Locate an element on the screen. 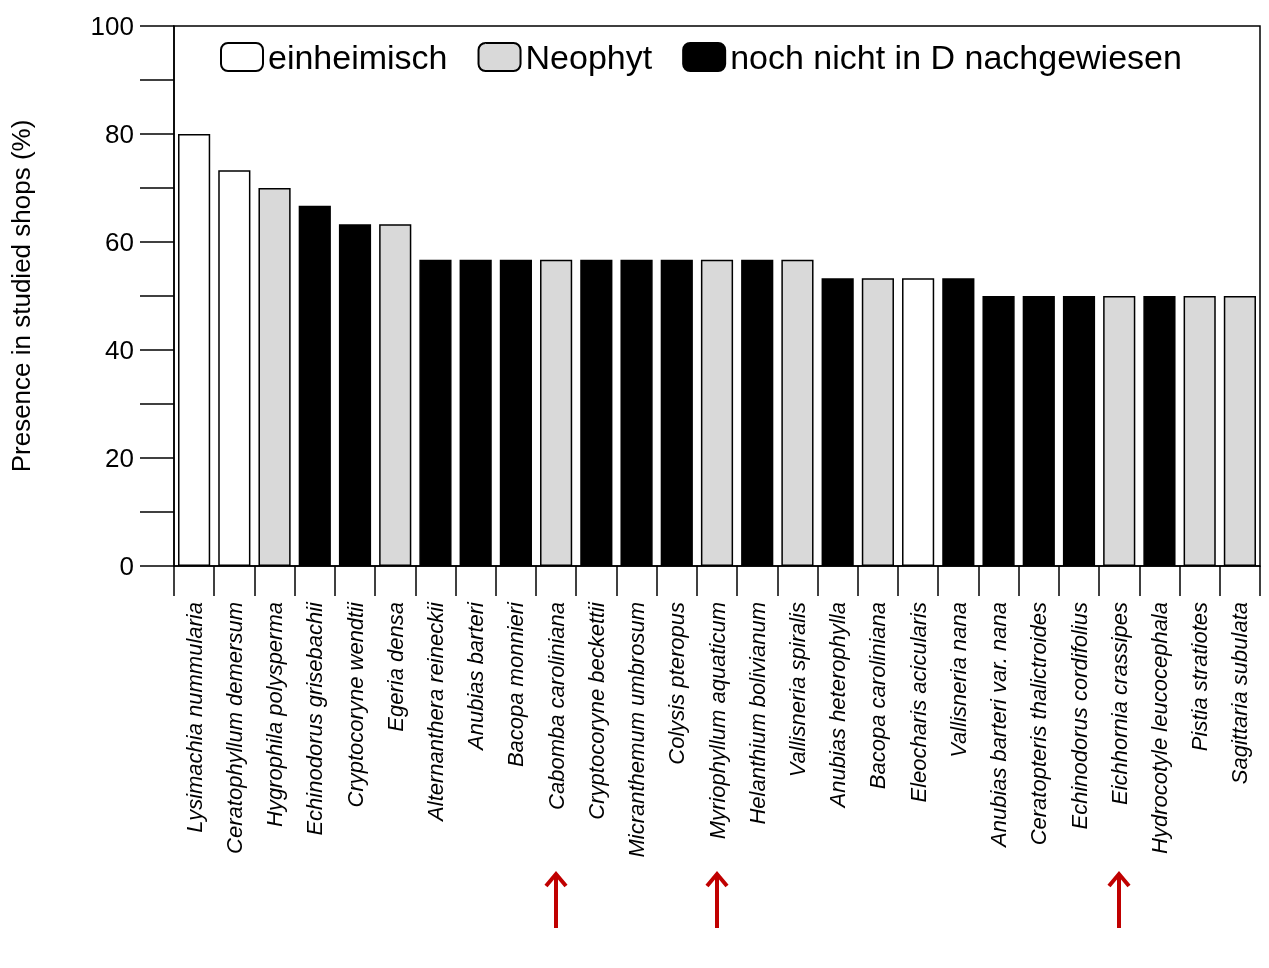 This screenshot has height=968, width=1269. x-tick-label: Ceratophyllum demersum is located at coordinates (234, 728).